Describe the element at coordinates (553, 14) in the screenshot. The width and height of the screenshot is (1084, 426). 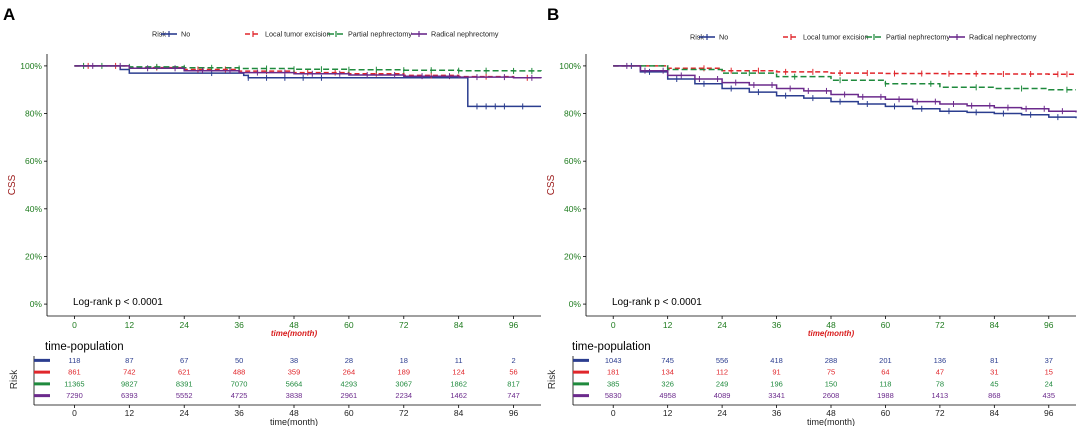
I see `panel-label: B` at that location.